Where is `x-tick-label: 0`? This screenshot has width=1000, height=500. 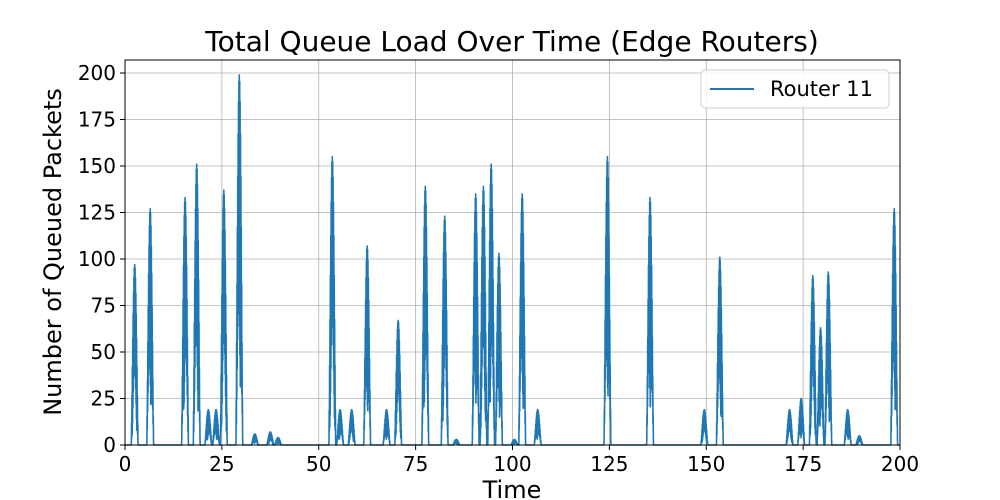
x-tick-label: 0 is located at coordinates (125, 464).